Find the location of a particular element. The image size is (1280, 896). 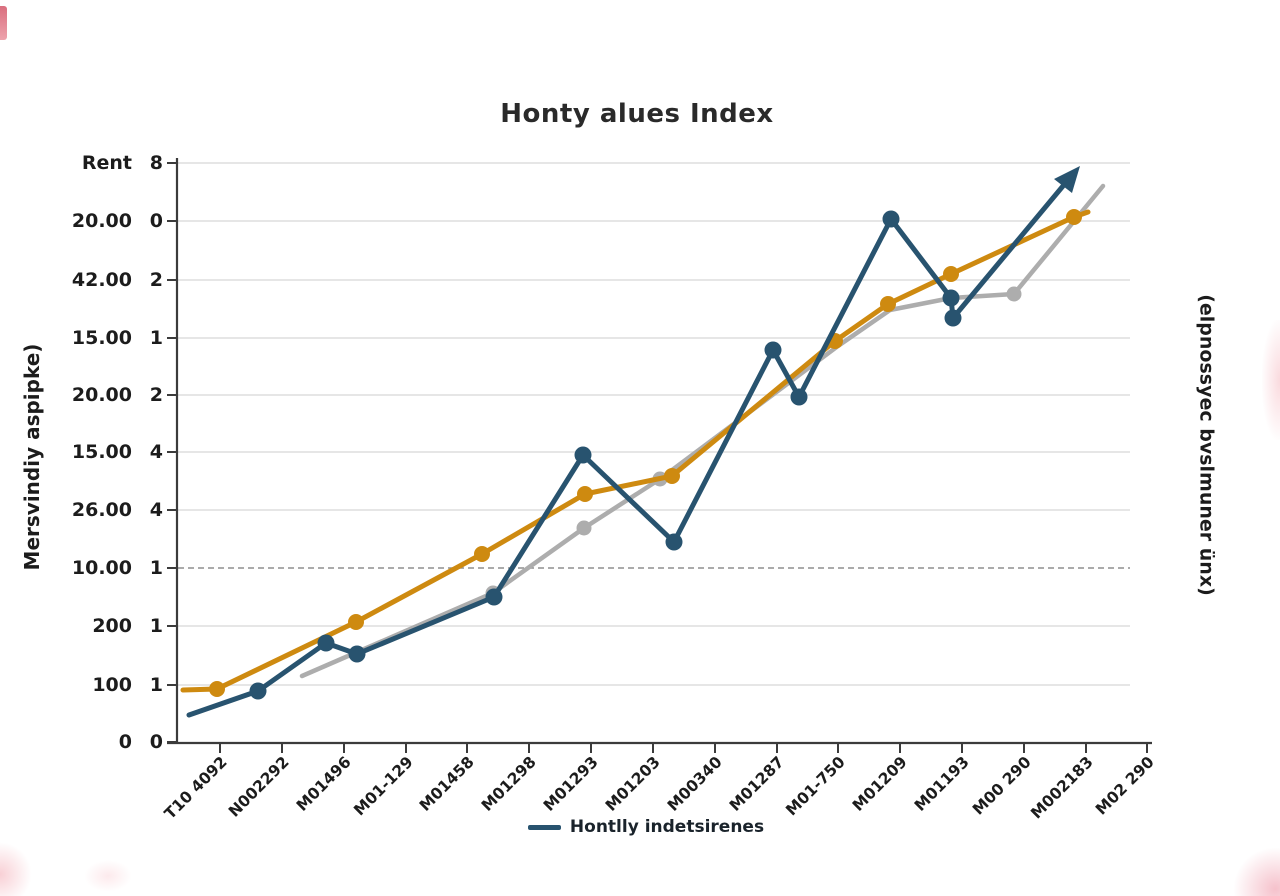

legend-label: Hontlly indetsirenes is located at coordinates (667, 827).